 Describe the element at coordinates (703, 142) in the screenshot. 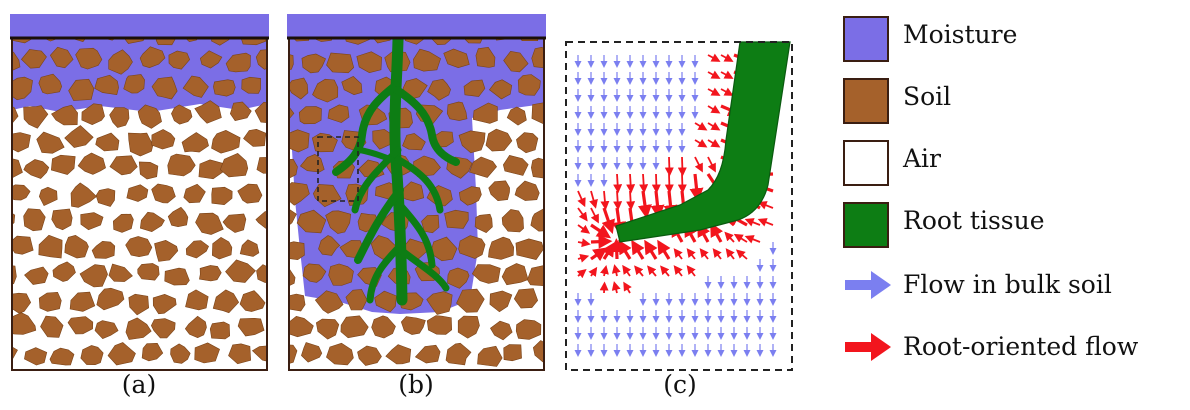

I see `root-tissue-c` at that location.